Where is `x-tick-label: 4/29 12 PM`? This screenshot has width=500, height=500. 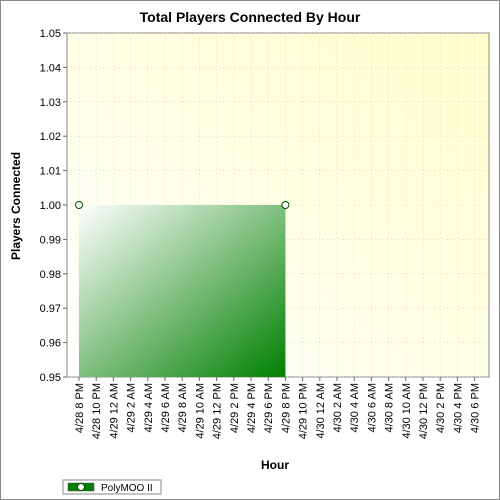 x-tick-label: 4/29 12 PM is located at coordinates (218, 411).